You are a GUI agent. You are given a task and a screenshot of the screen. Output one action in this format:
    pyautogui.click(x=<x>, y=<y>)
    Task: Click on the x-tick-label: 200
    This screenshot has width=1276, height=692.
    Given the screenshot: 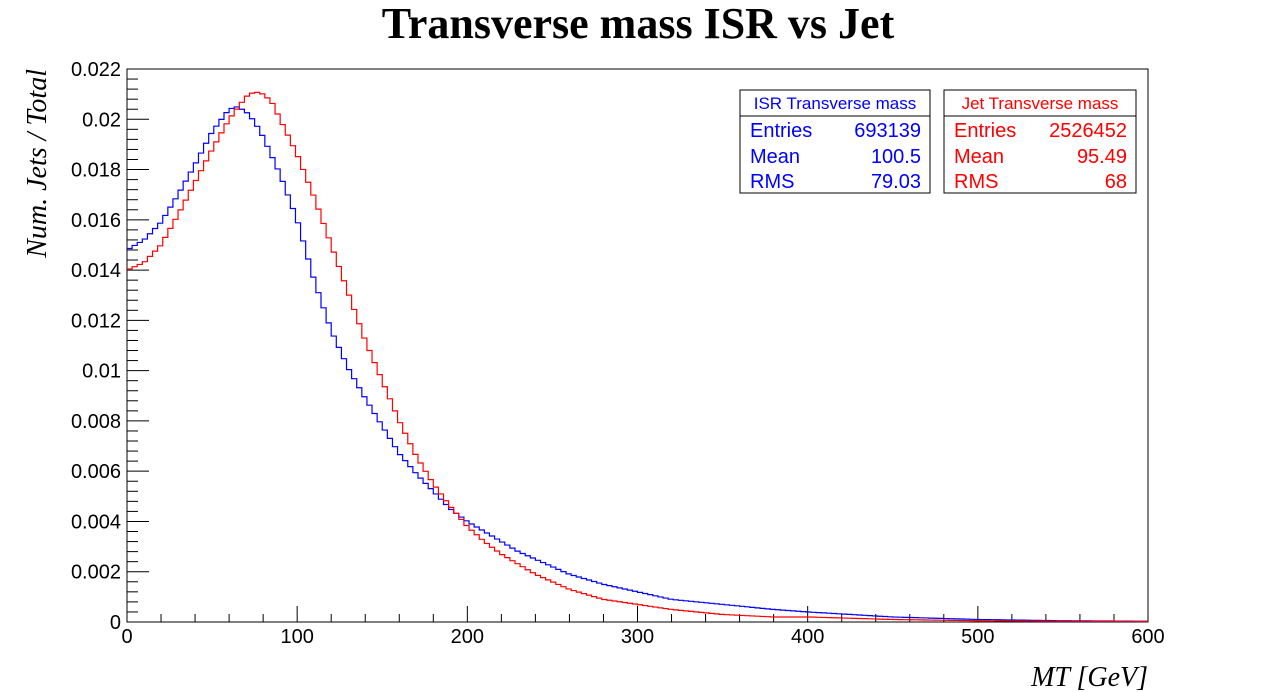 What is the action you would take?
    pyautogui.click(x=467, y=637)
    